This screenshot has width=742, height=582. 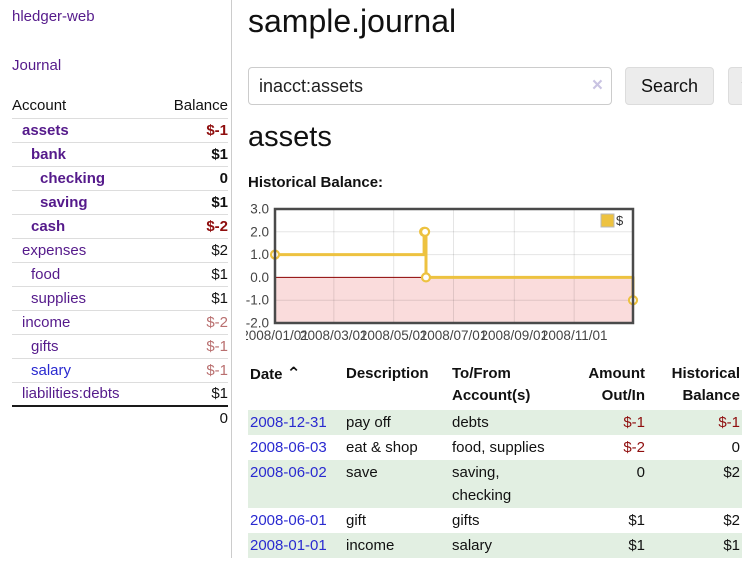 What do you see at coordinates (120, 321) in the screenshot?
I see `account-row: income $-2` at bounding box center [120, 321].